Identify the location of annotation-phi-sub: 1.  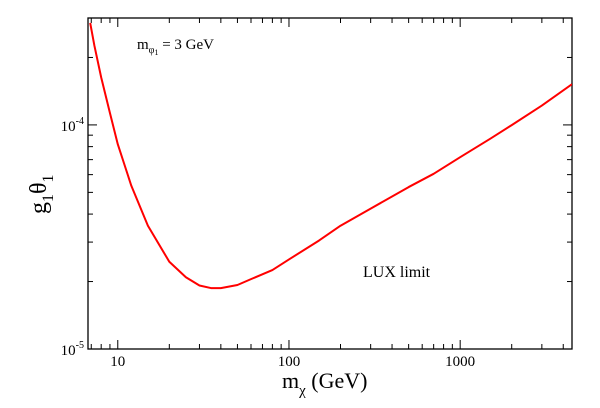
(156, 52).